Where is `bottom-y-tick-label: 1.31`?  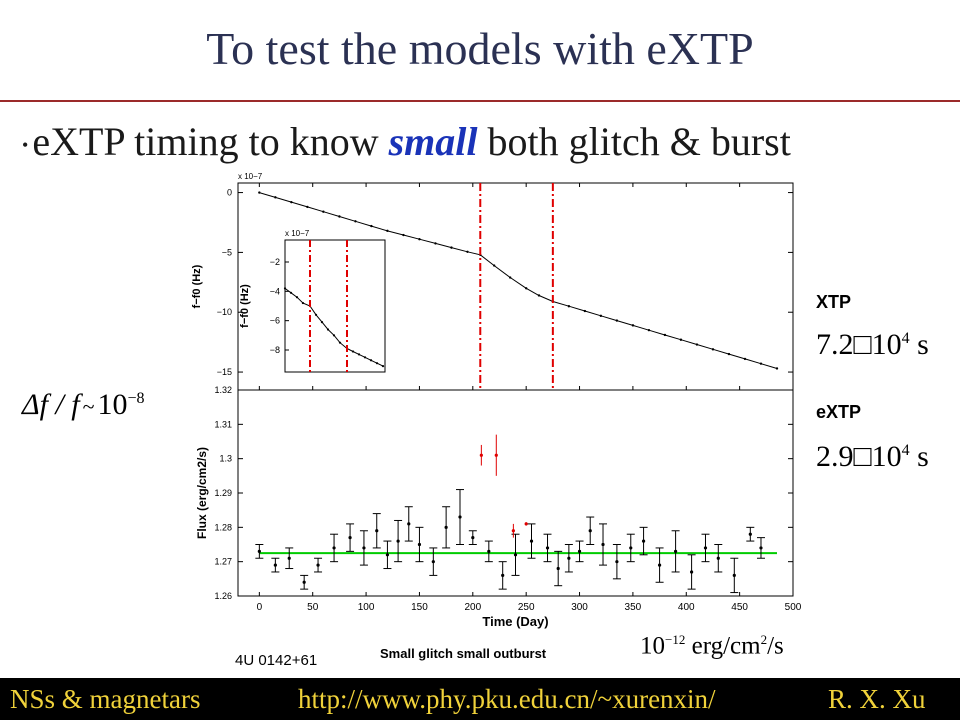
bottom-y-tick-label: 1.31 is located at coordinates (223, 424).